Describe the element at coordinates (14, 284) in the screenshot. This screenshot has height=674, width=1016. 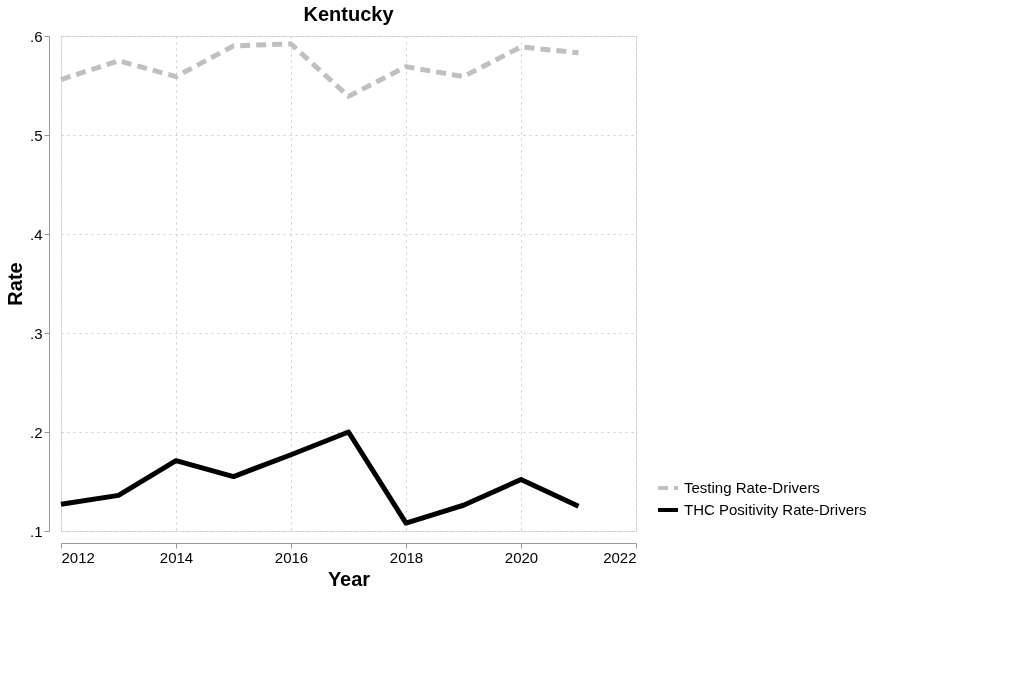
I see `y-axis-title: Rate` at that location.